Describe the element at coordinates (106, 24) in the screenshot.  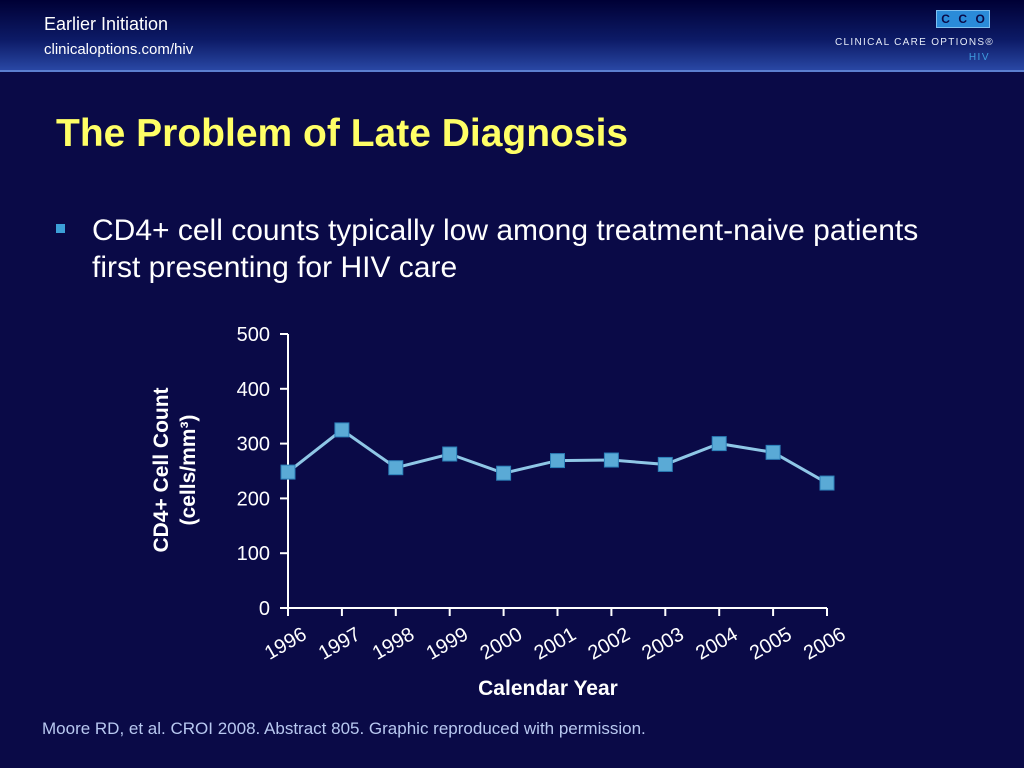
I see `section-title: Earlier Initiation` at that location.